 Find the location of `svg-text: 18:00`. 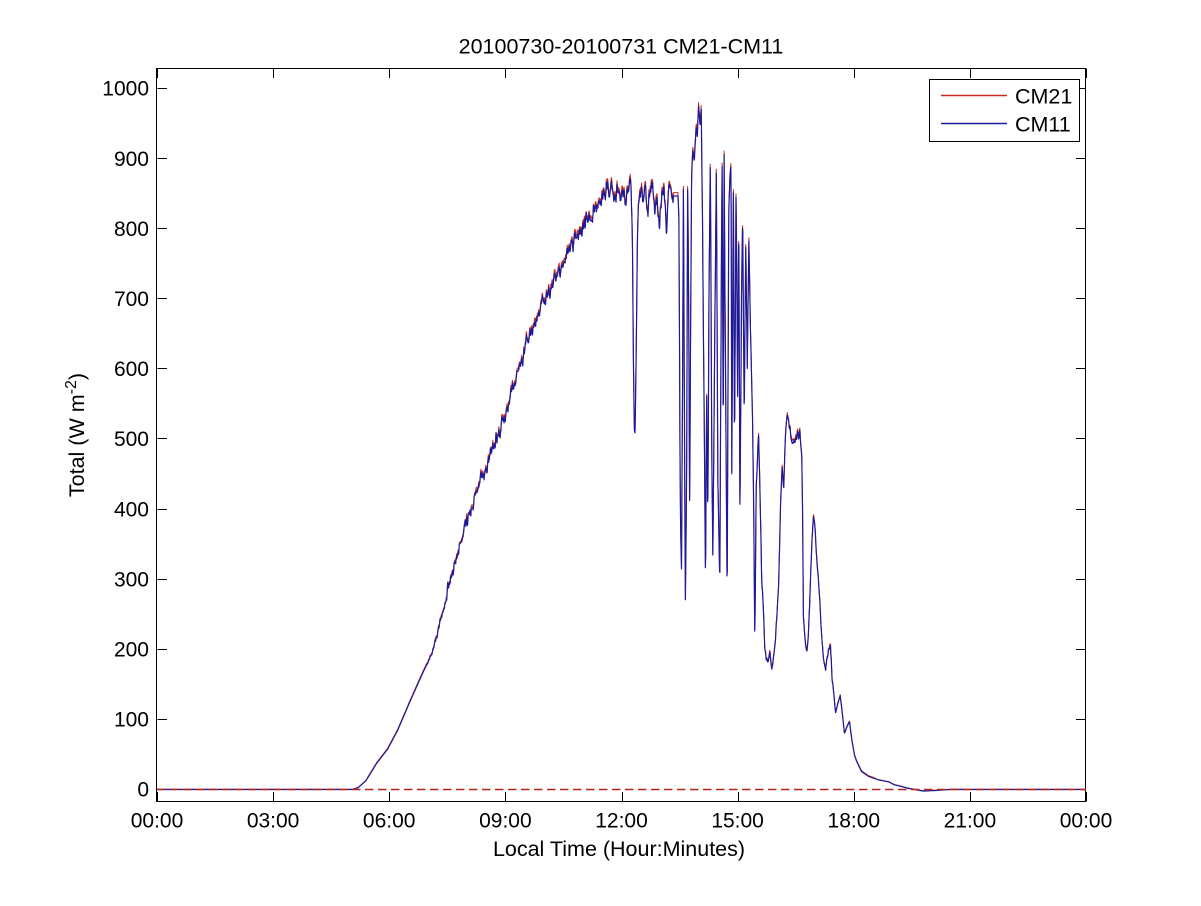

svg-text: 18:00 is located at coordinates (854, 821).